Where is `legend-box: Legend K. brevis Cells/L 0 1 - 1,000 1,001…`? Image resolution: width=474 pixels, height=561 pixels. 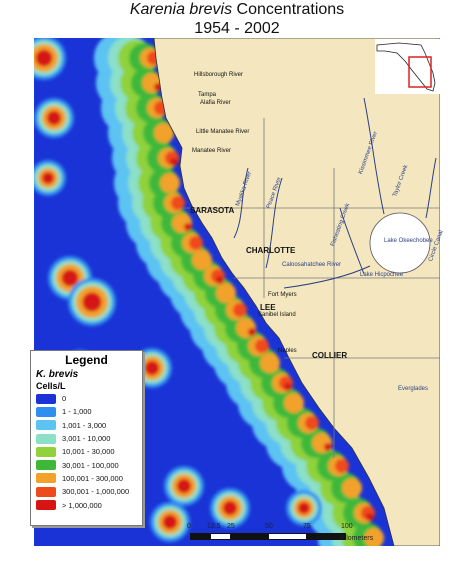
legend-box: Legend K. brevis Cells/L 0 1 - 1,000 1,001… is located at coordinates (86, 438).